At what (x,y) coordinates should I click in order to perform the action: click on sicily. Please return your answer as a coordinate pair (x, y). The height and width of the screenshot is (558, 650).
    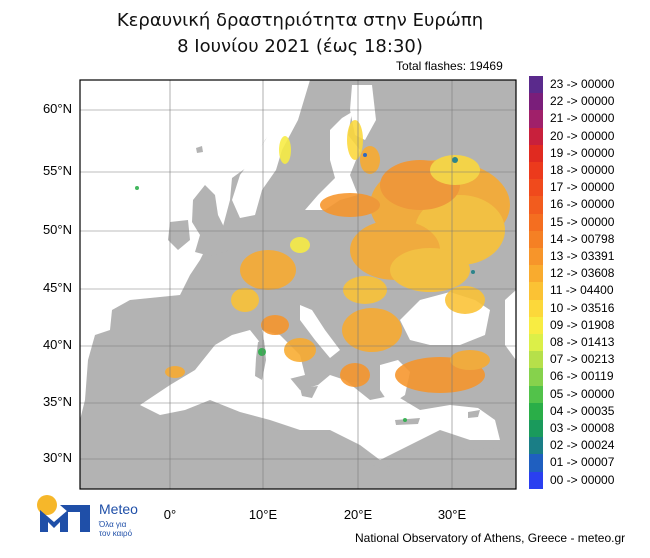
    Looking at the image, I should click on (309, 392).